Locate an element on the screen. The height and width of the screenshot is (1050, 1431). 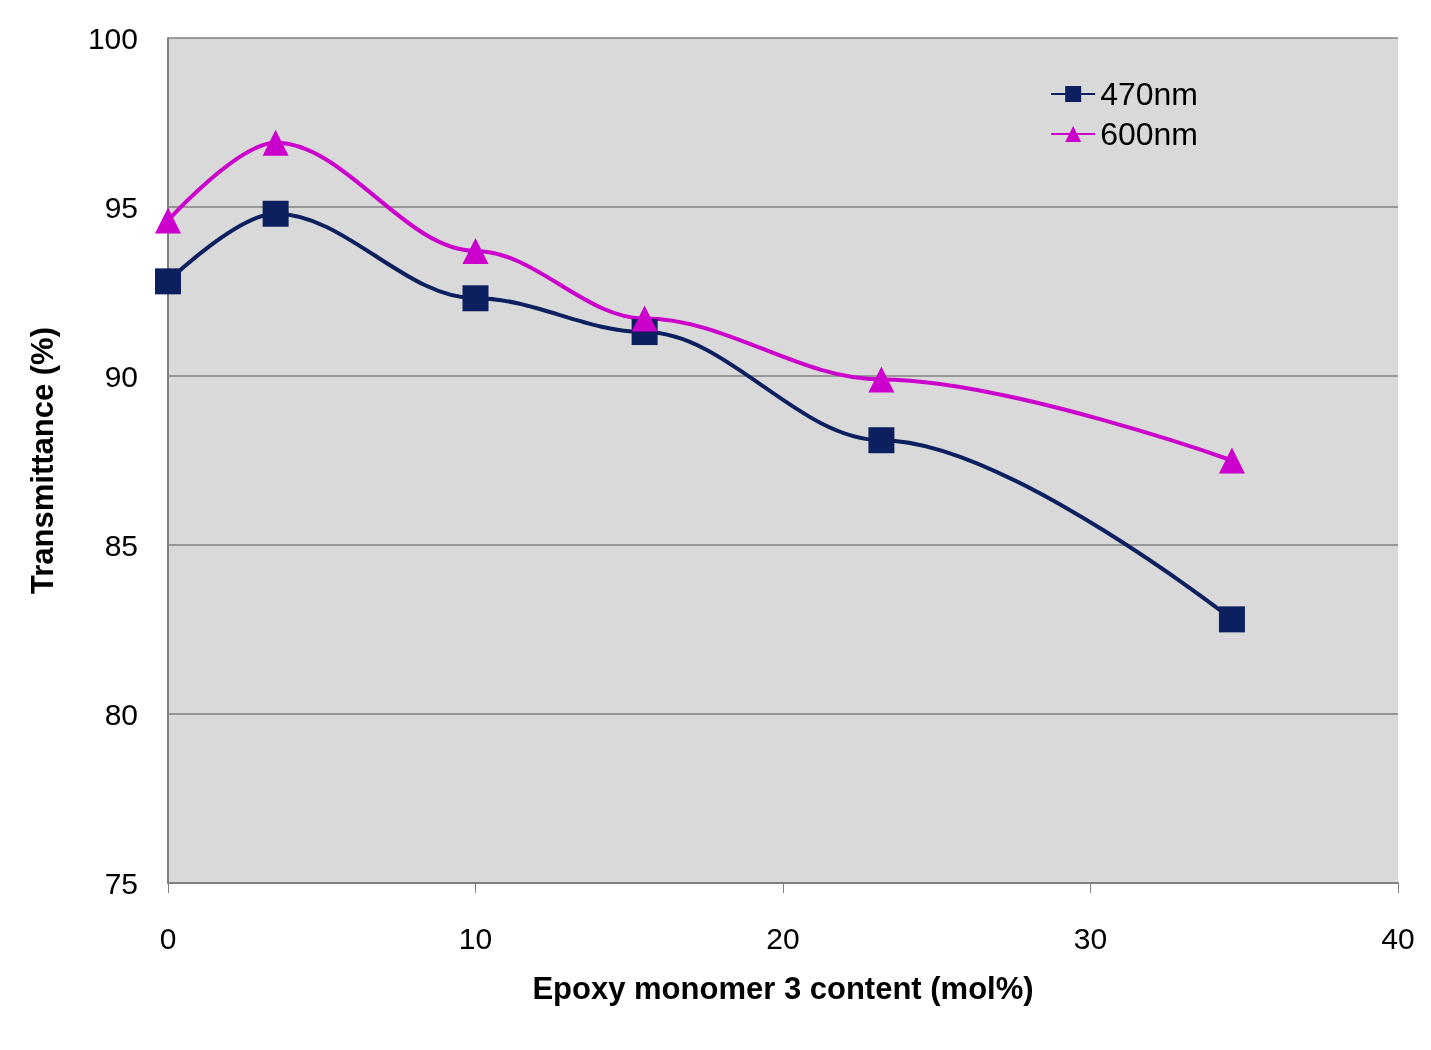
x-tick-label: 20 is located at coordinates (783, 938).